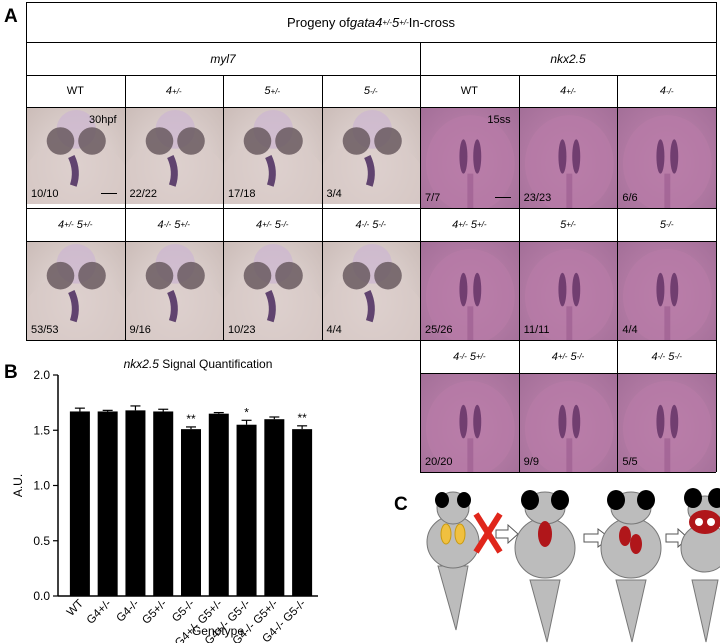 The image size is (720, 643). I want to click on embryo-count: 10/23, so click(242, 330).